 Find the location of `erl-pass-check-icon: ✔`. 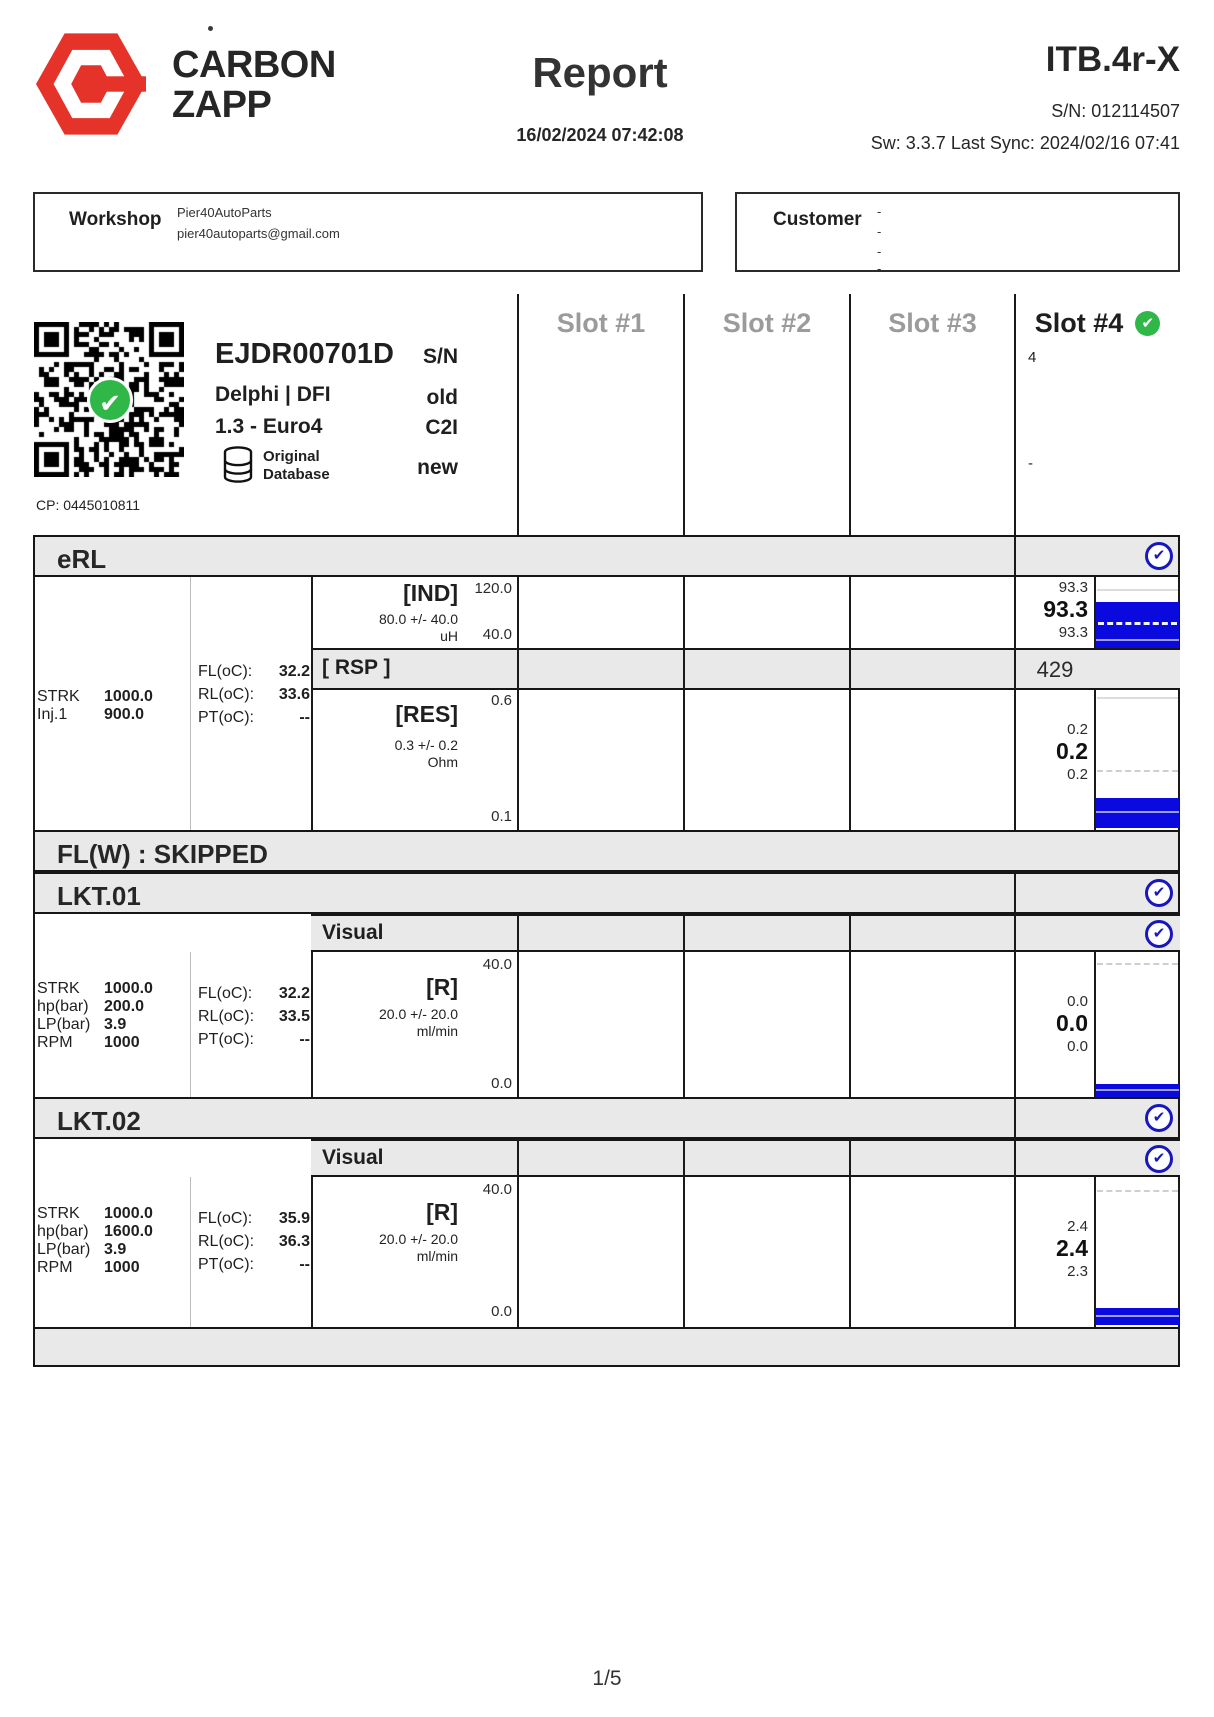

erl-pass-check-icon: ✔ is located at coordinates (1159, 556).